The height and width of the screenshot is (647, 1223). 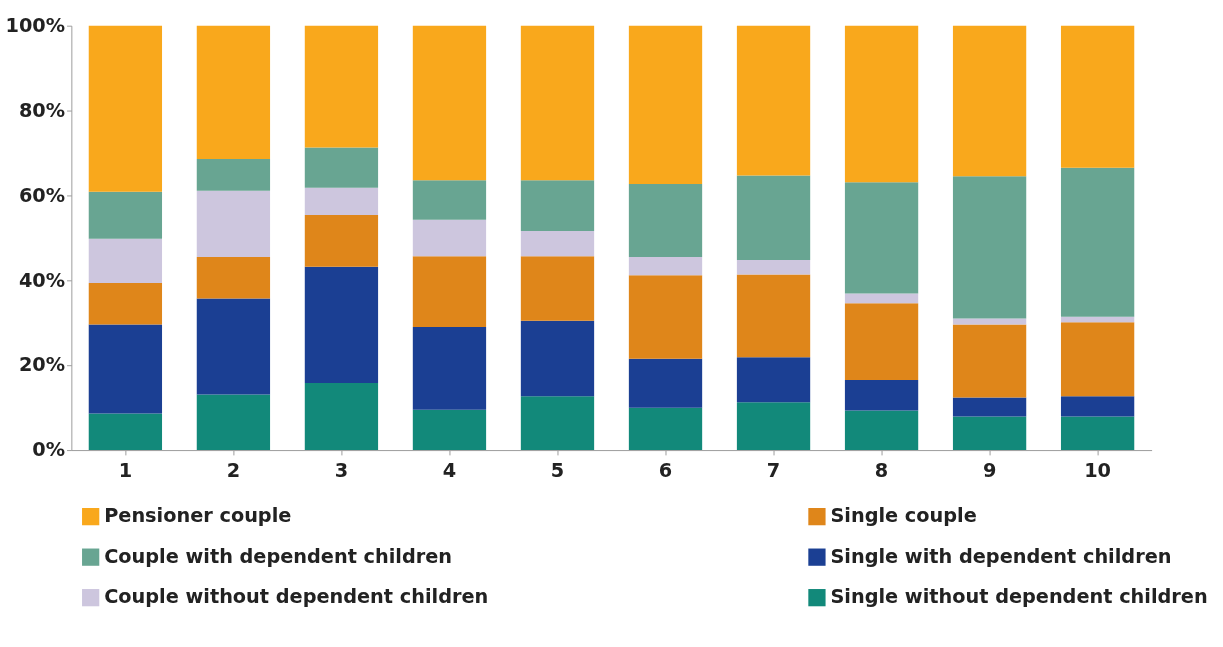 What do you see at coordinates (198, 516) in the screenshot?
I see `legend-label: Pensioner couple` at bounding box center [198, 516].